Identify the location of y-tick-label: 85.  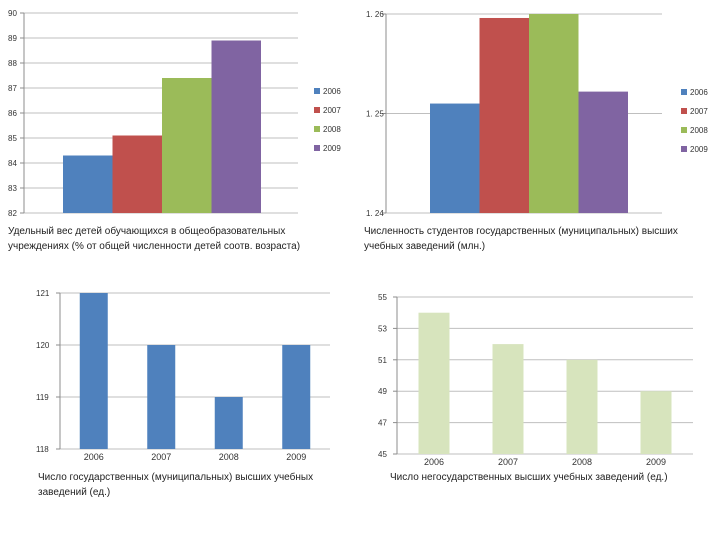
(12, 138).